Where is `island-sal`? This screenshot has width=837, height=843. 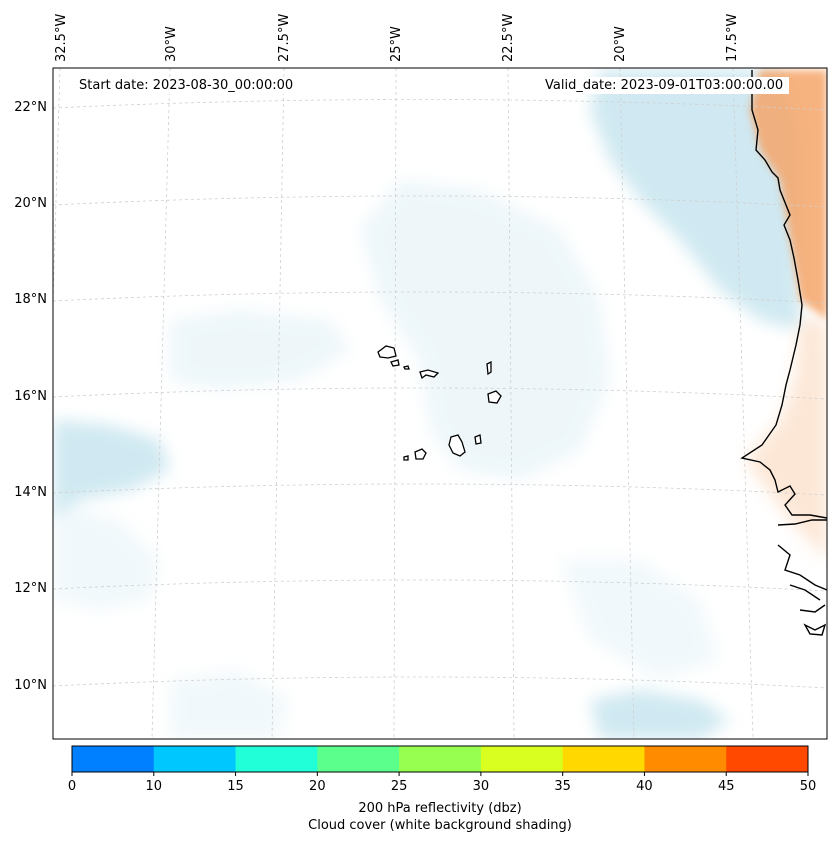
island-sal is located at coordinates (489, 368).